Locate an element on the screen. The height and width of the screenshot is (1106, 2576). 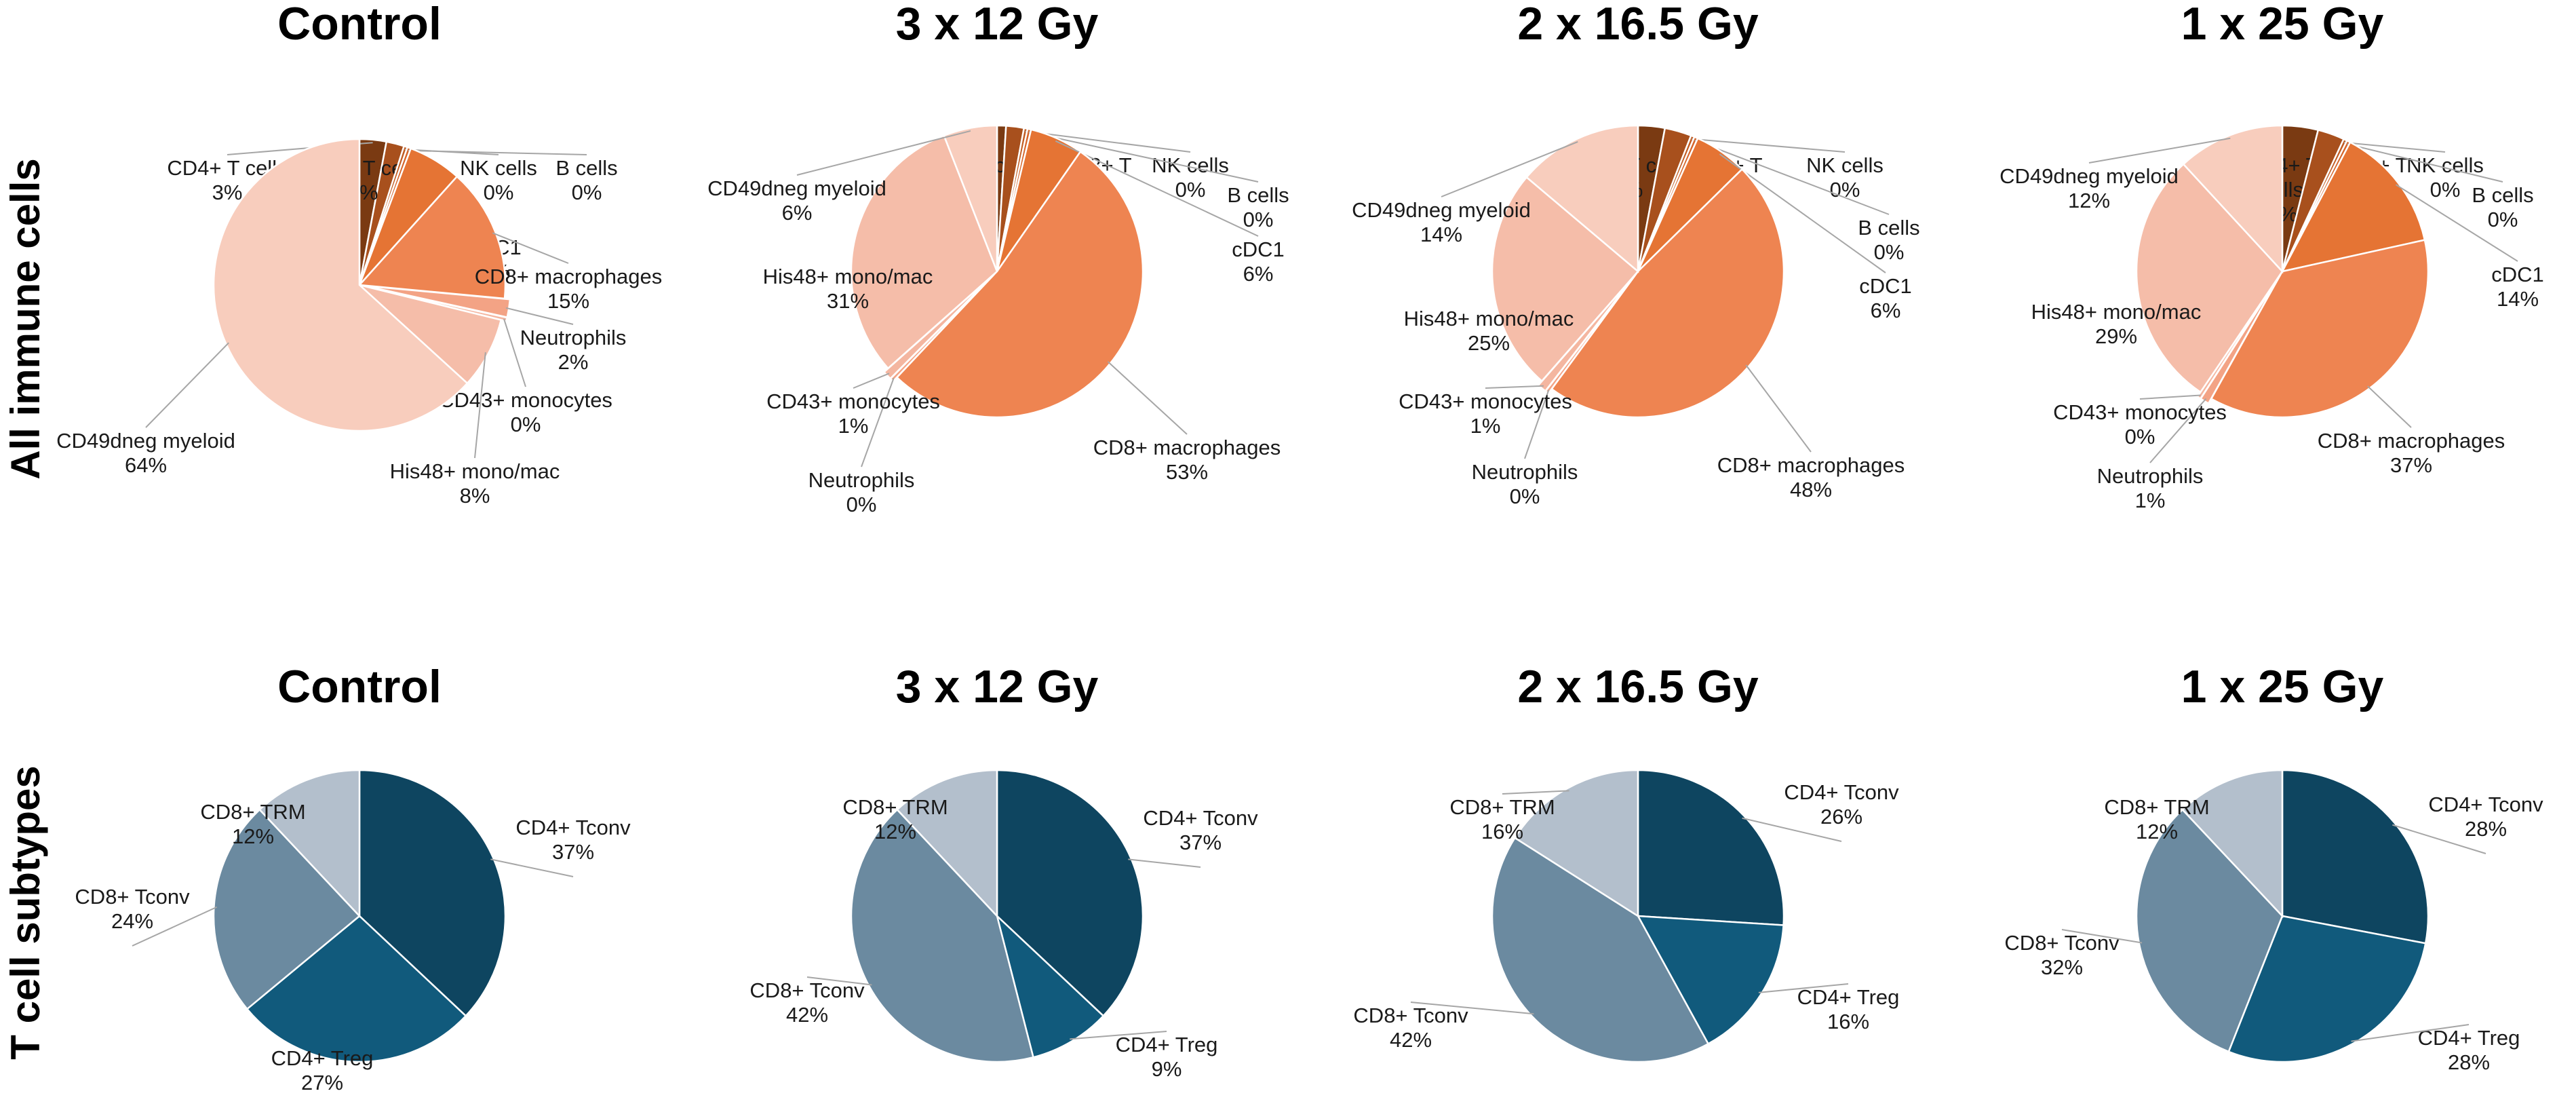
slice-label: CD4+ Treg 28% is located at coordinates (2469, 1050).